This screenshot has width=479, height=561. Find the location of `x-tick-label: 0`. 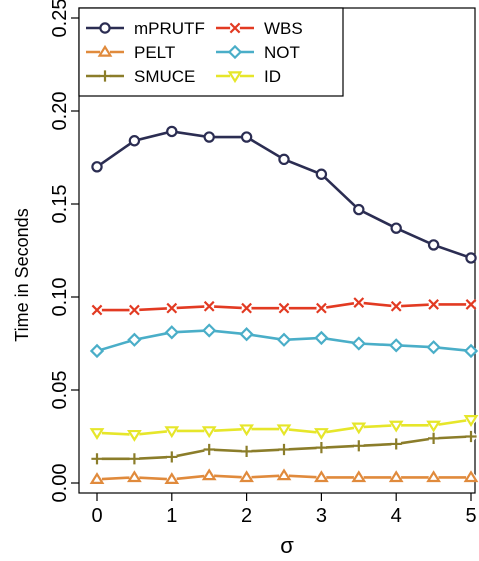

x-tick-label: 0 is located at coordinates (96, 516).